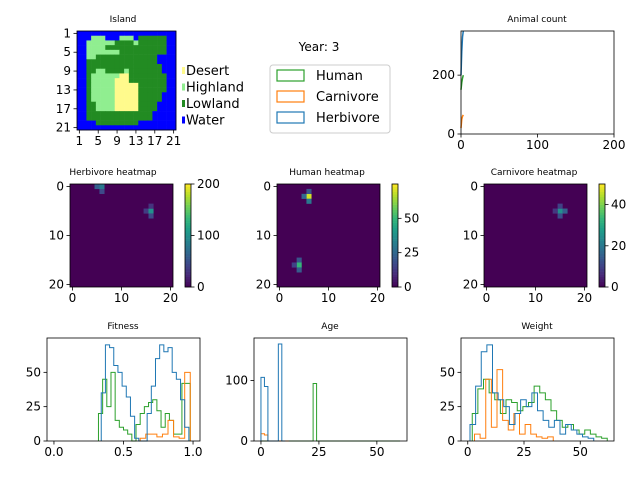 The width and height of the screenshot is (640, 480). What do you see at coordinates (121, 235) in the screenshot?
I see `herbivore-heatmap-background` at bounding box center [121, 235].